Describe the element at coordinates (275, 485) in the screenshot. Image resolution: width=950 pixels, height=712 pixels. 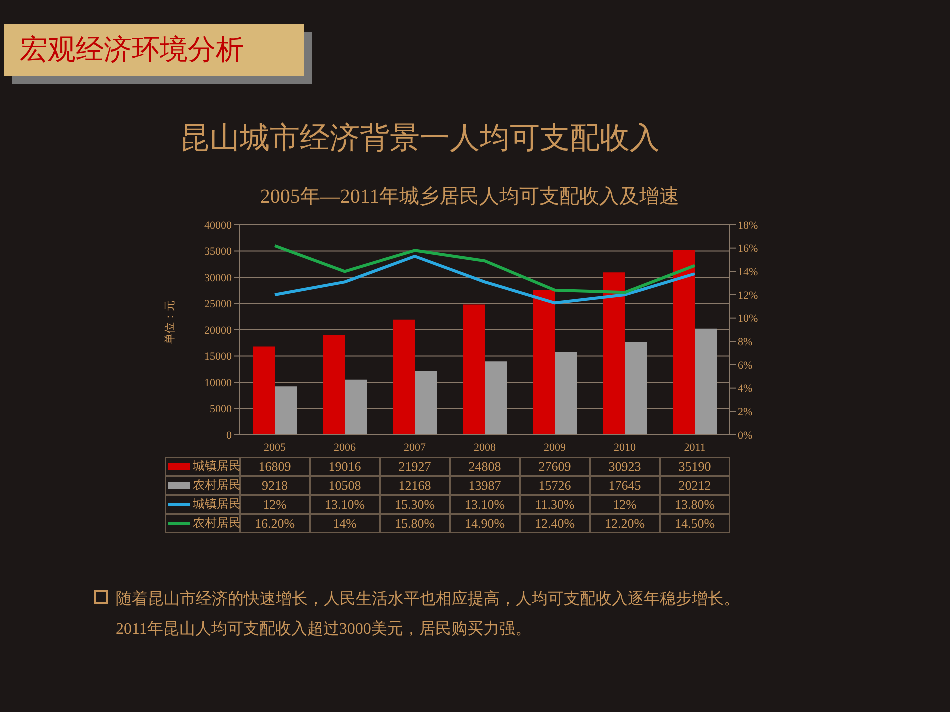
I see `data-label: 9218` at that location.